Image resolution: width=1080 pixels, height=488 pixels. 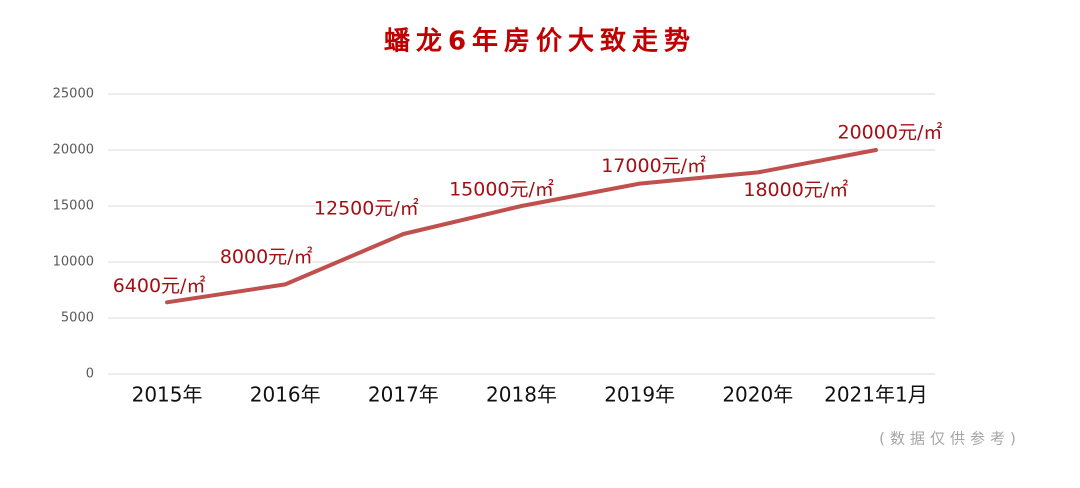 What do you see at coordinates (876, 395) in the screenshot?
I see `x-tick-label: 2021年1月` at bounding box center [876, 395].